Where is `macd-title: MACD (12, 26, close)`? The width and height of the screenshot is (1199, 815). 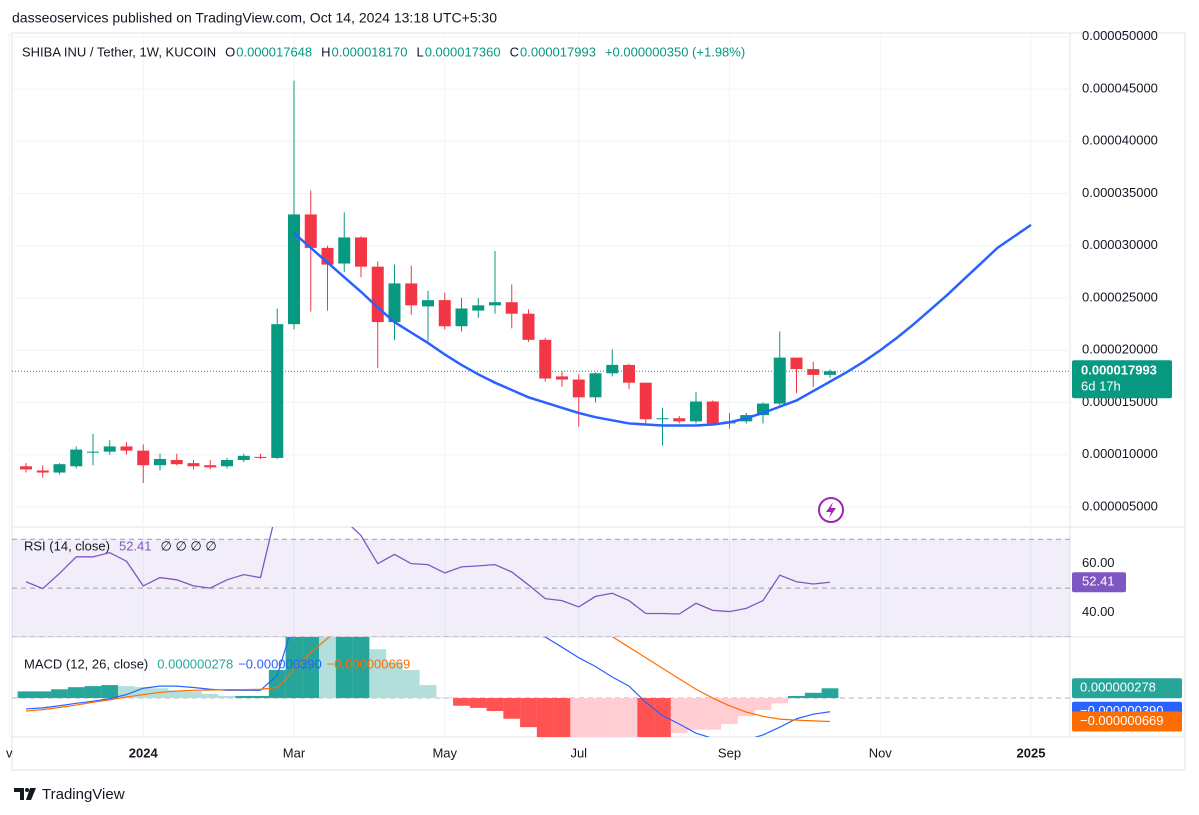
macd-title: MACD (12, 26, close) is located at coordinates (86, 663).